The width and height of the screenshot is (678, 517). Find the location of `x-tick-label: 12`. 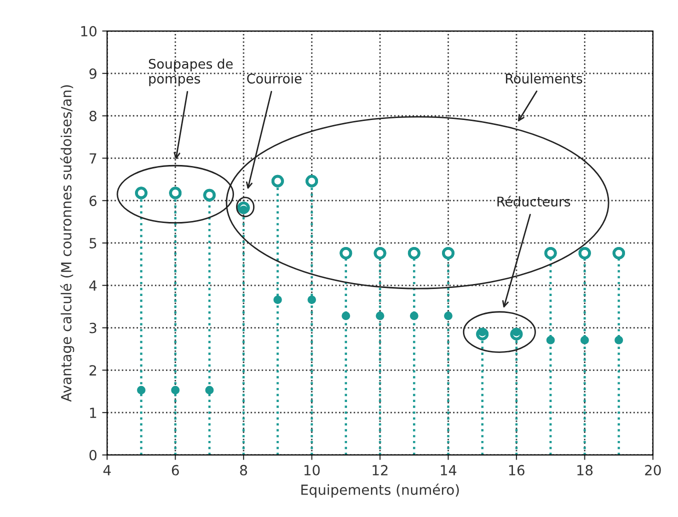

x-tick-label: 12 is located at coordinates (380, 470).